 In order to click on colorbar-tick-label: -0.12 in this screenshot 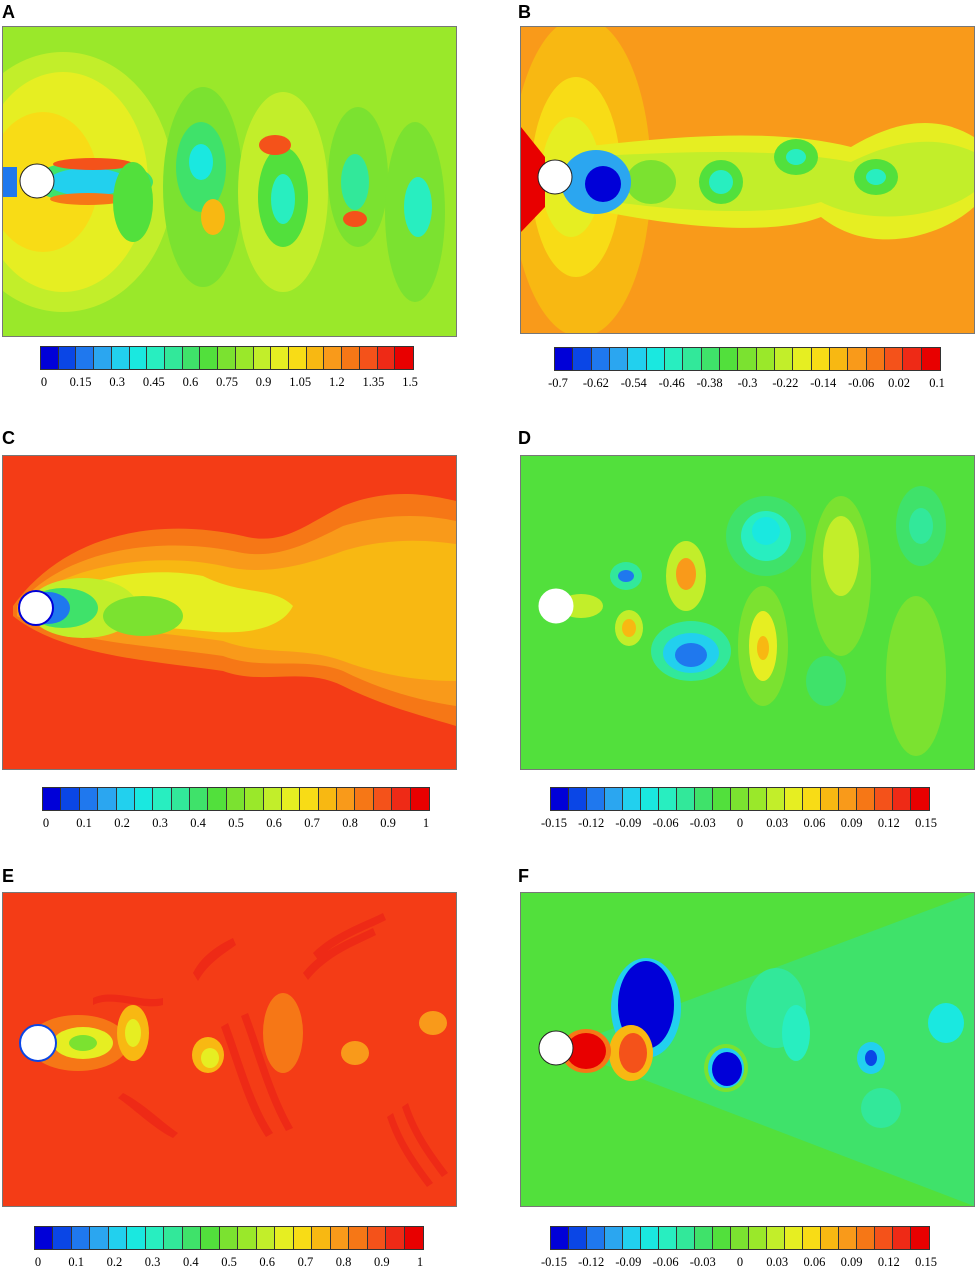, I will do `click(591, 823)`.